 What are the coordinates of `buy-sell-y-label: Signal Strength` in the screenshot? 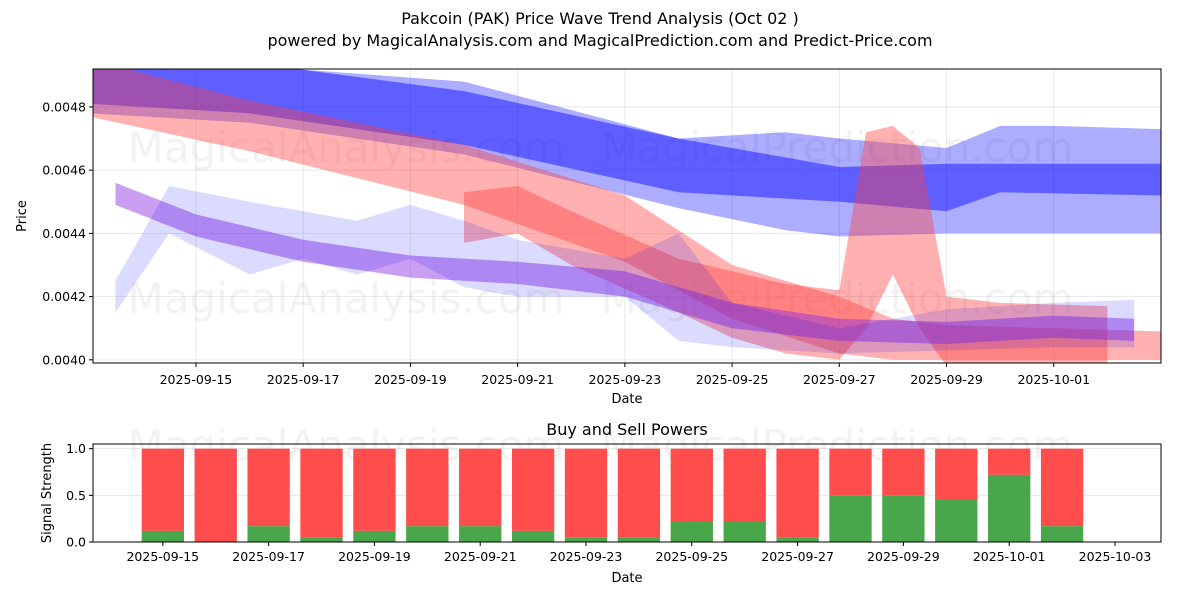 It's located at (47, 493).